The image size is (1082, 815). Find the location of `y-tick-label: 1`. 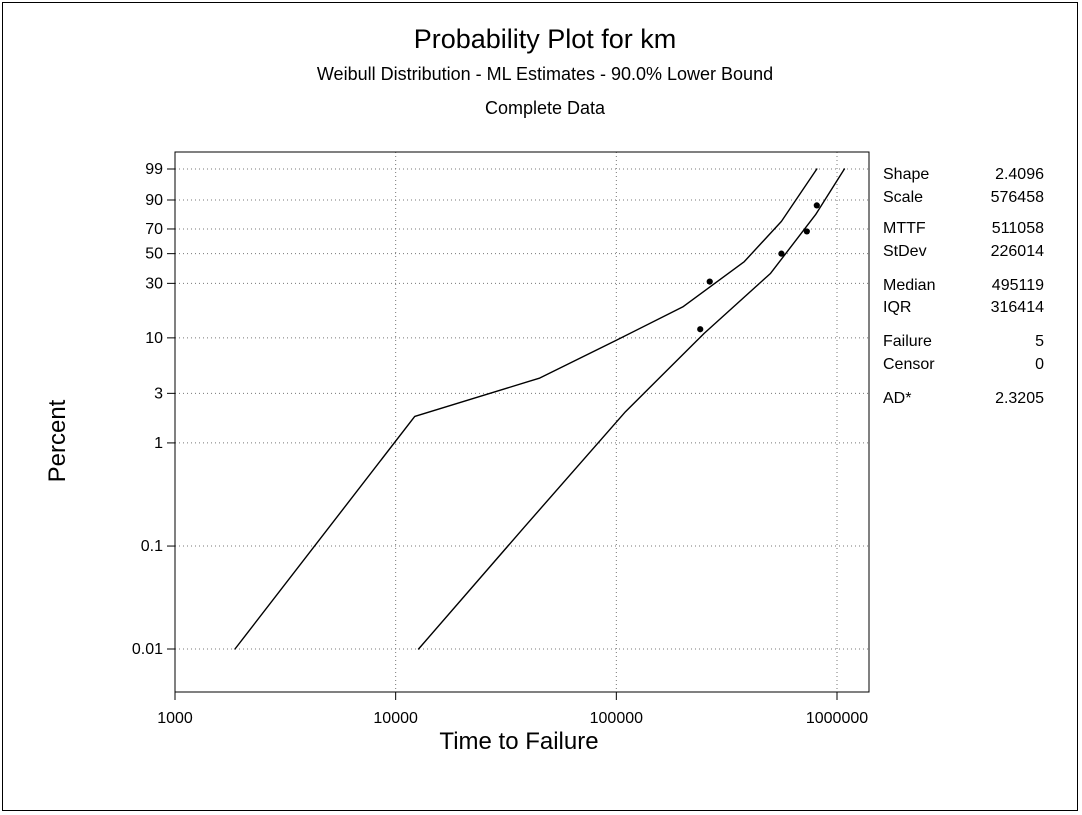

y-tick-label: 1 is located at coordinates (158, 443).